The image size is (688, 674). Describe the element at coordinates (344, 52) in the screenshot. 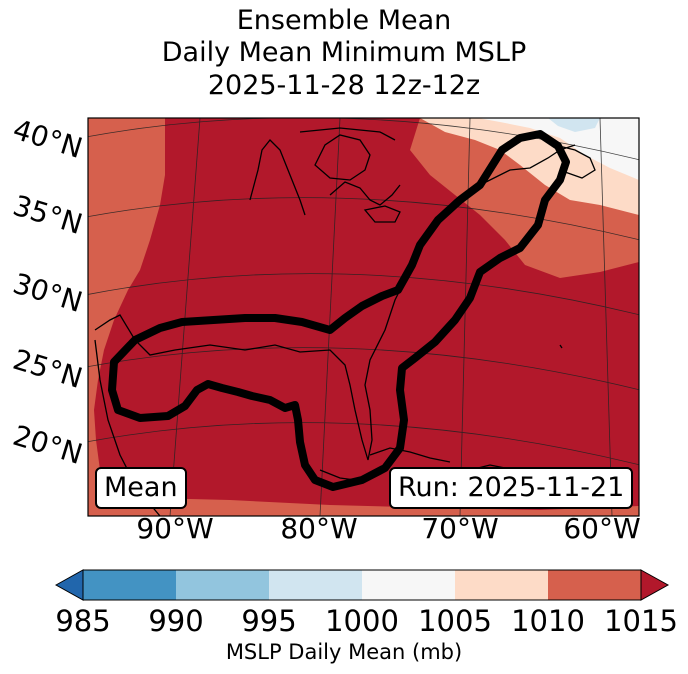

I see `title-line-2: Daily Mean Minimum MSLP` at that location.